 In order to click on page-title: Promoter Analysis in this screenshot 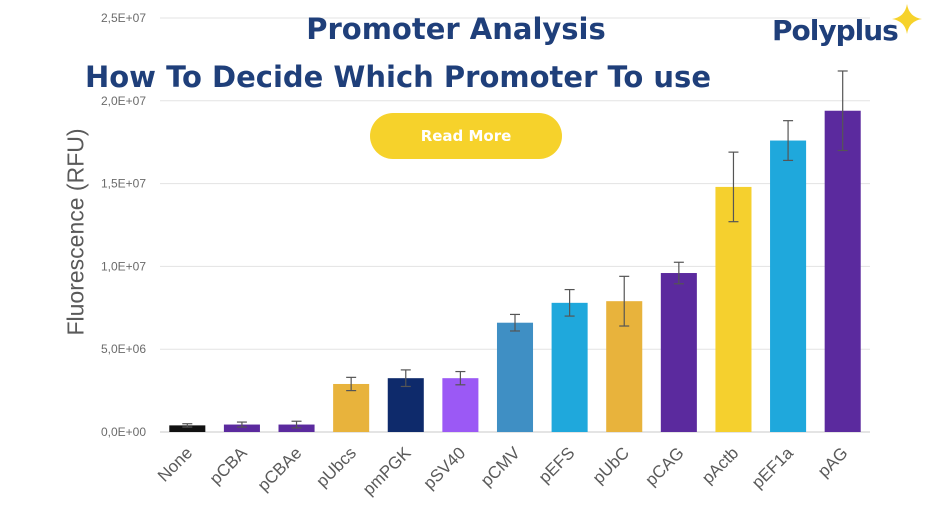, I will do `click(456, 29)`.